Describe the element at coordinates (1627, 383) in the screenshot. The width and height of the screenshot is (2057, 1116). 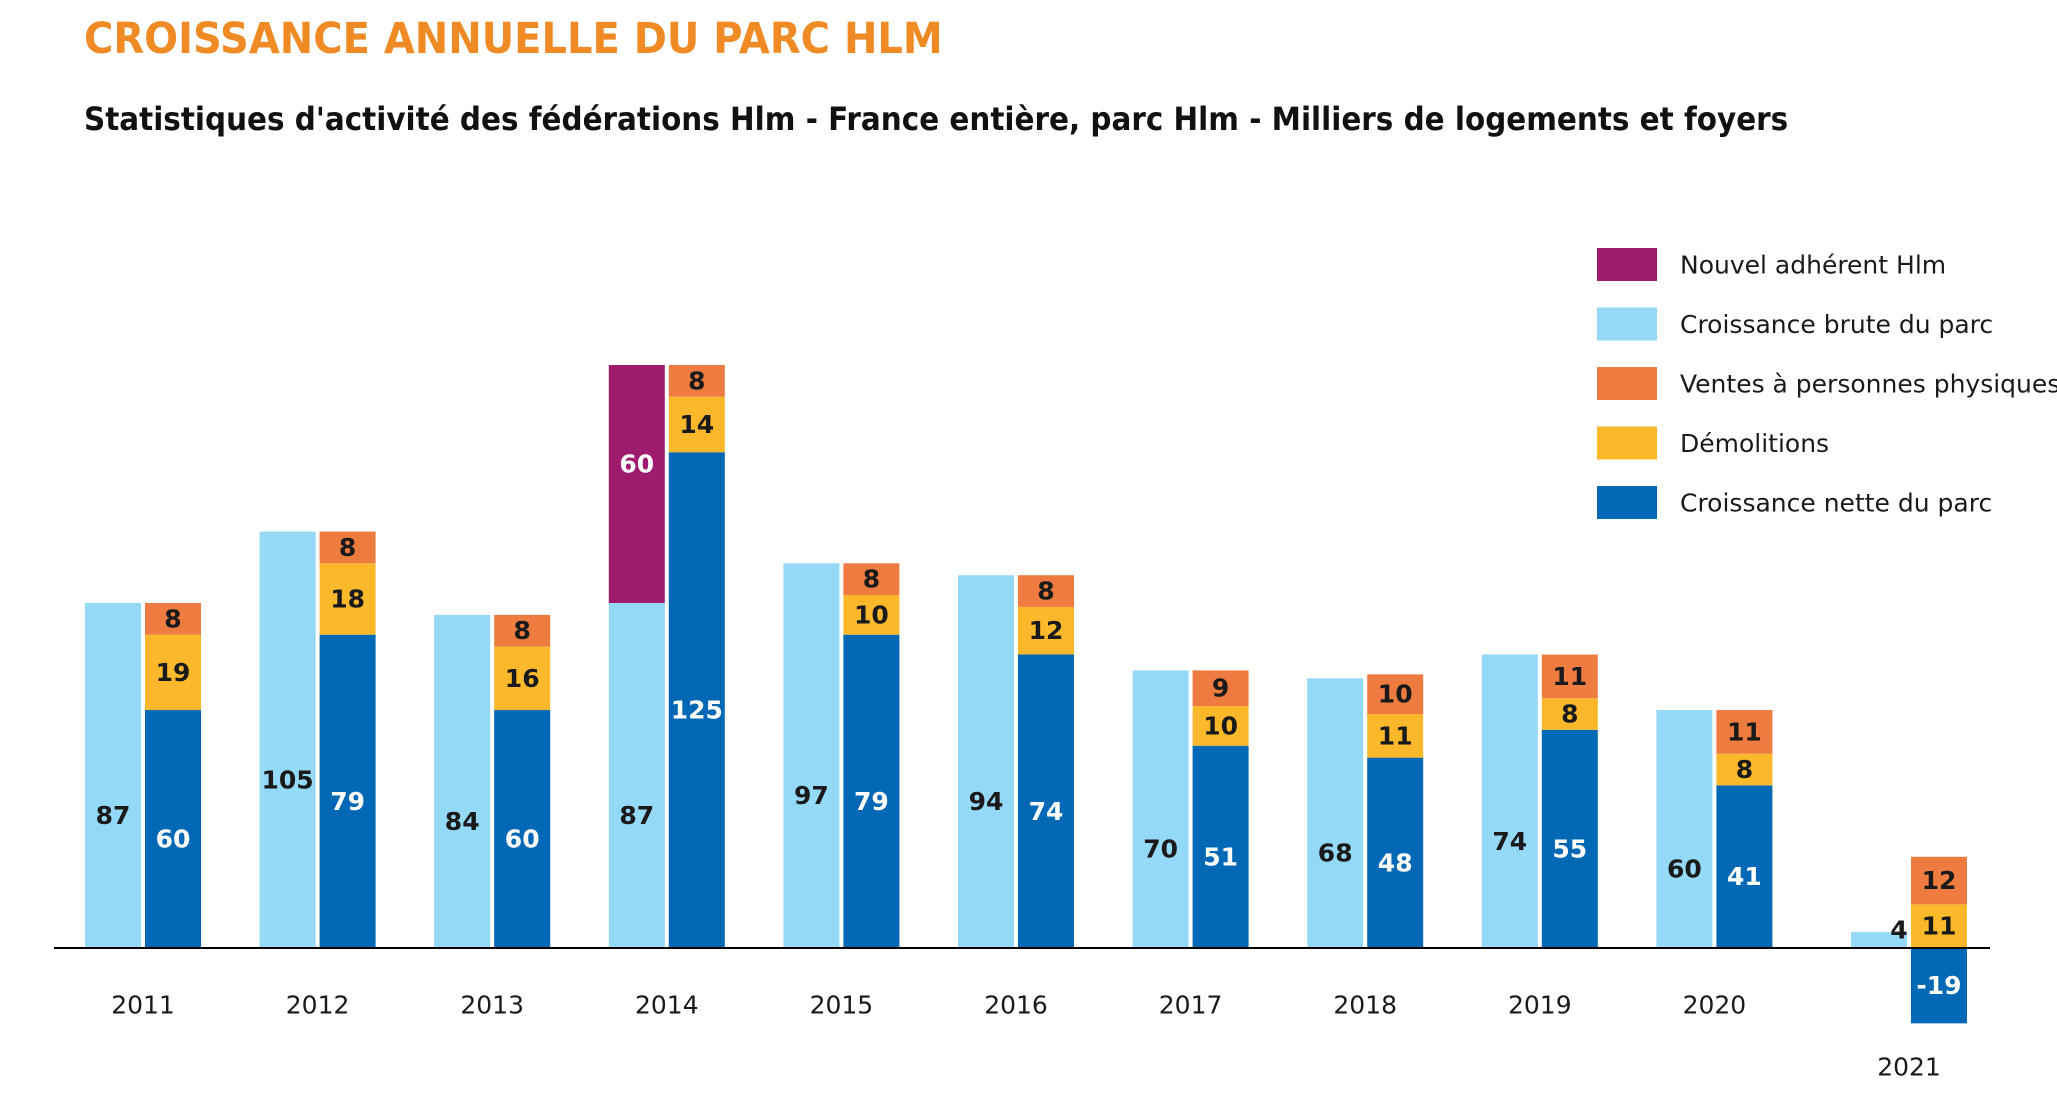
I see `legend-swatch-ventes-a-personnes-physiques` at that location.